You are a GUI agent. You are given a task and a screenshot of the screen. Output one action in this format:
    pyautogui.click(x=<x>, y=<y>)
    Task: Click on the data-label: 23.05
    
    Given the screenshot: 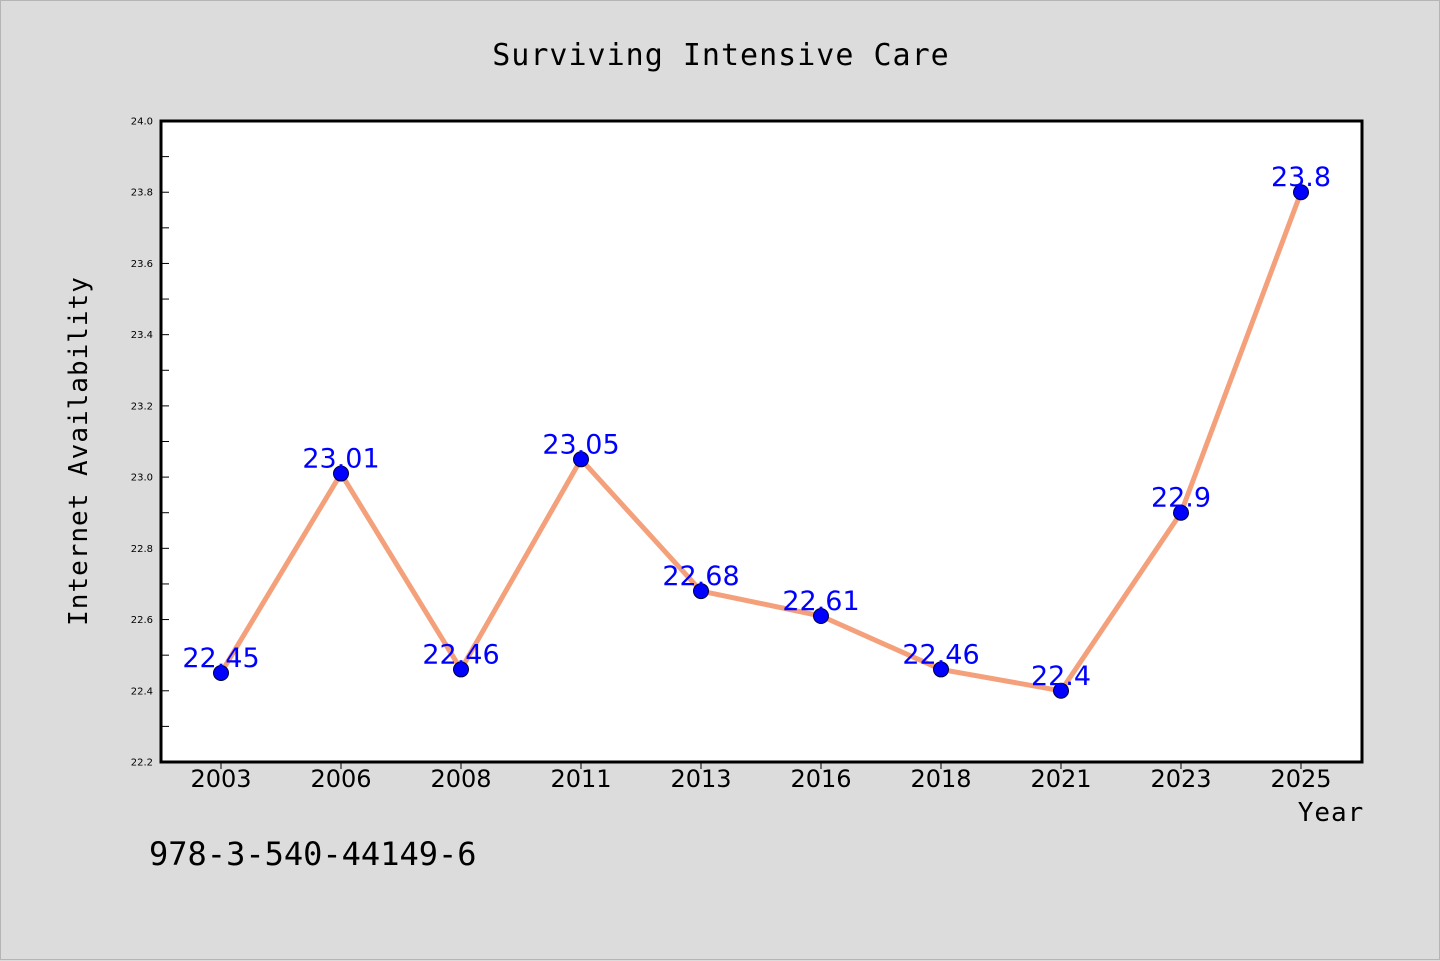 What is the action you would take?
    pyautogui.click(x=580, y=444)
    